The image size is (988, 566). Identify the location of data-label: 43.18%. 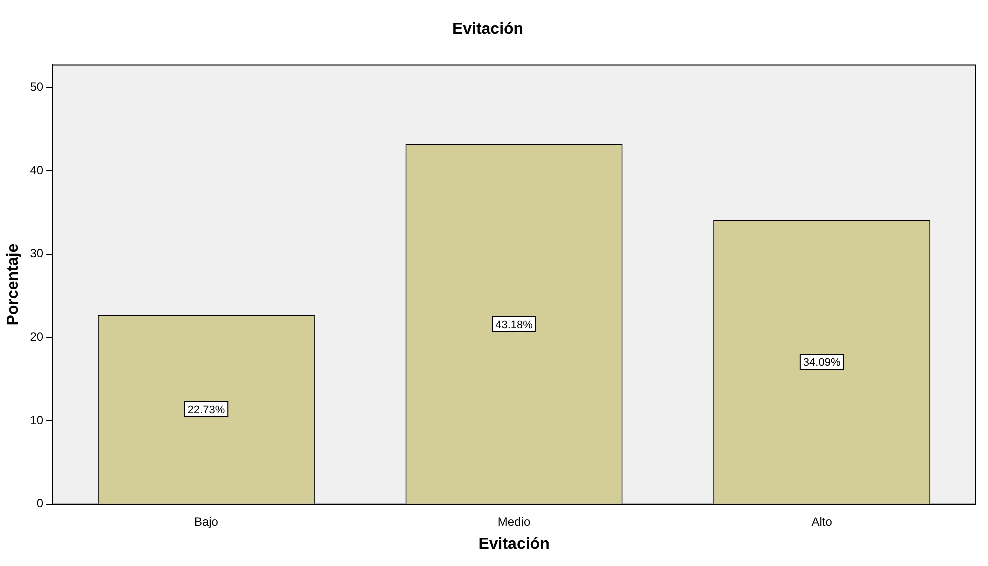
(515, 325).